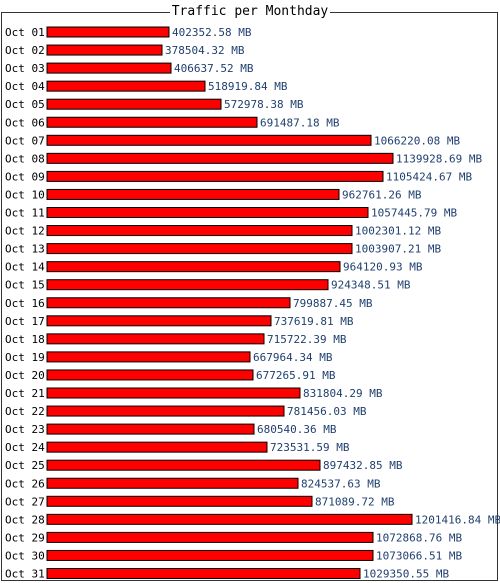  Describe the element at coordinates (25, 339) in the screenshot. I see `category-label: Oct 18` at that location.